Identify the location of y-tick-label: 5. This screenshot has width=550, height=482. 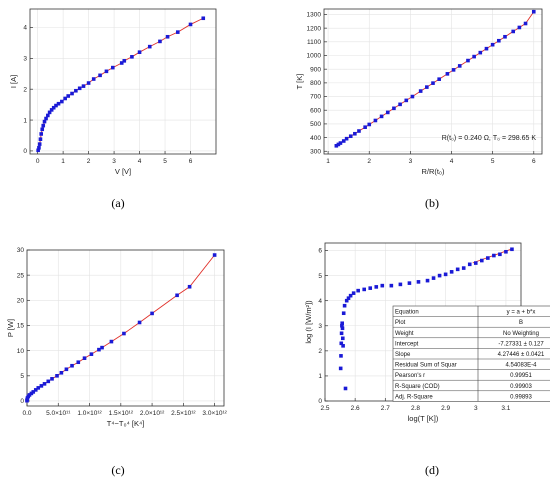
(22, 376).